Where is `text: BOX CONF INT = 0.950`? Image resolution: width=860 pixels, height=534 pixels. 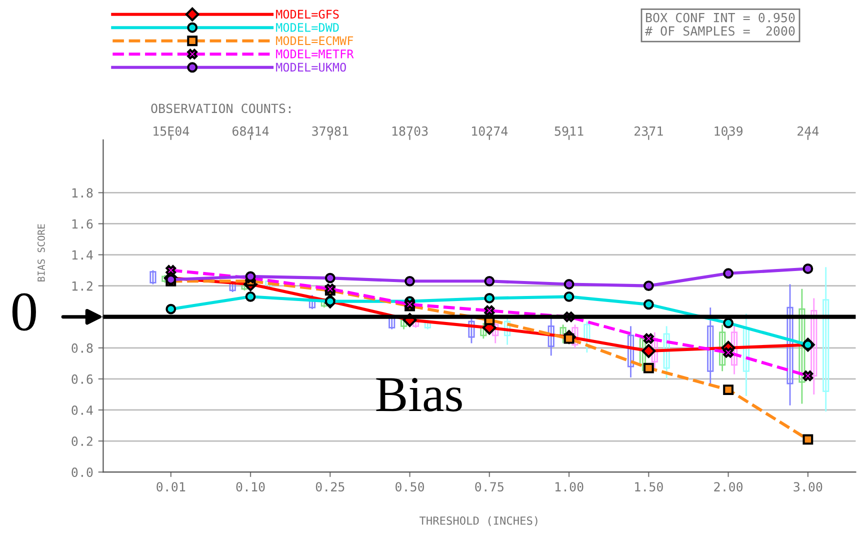 text: BOX CONF INT = 0.950 is located at coordinates (720, 17).